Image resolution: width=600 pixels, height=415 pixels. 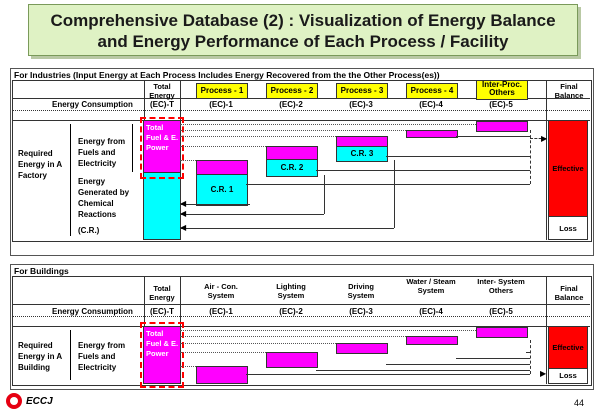 I want to click on buildings-ec-total: (EC)-T, so click(x=162, y=311).